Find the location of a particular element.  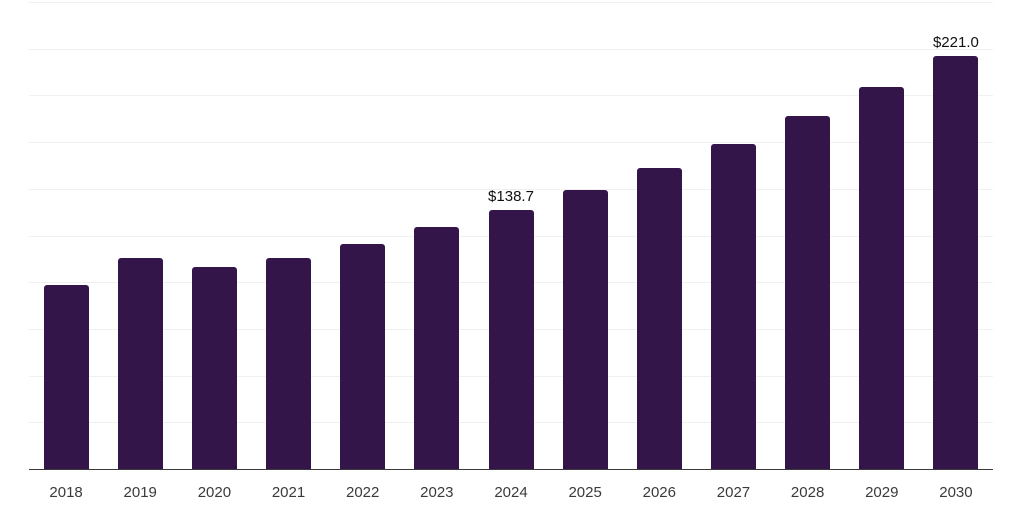

x-tick-2022: 2022 is located at coordinates (363, 492).